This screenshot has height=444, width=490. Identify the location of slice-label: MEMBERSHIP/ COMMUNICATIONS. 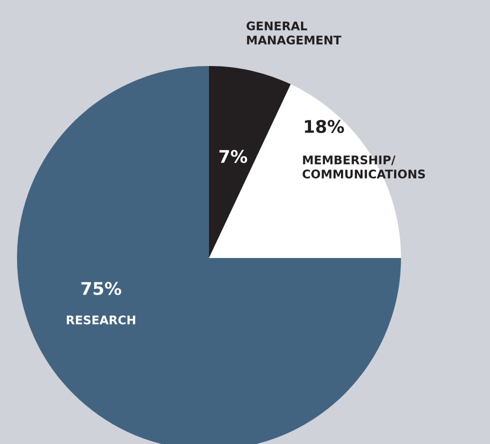
(363, 166).